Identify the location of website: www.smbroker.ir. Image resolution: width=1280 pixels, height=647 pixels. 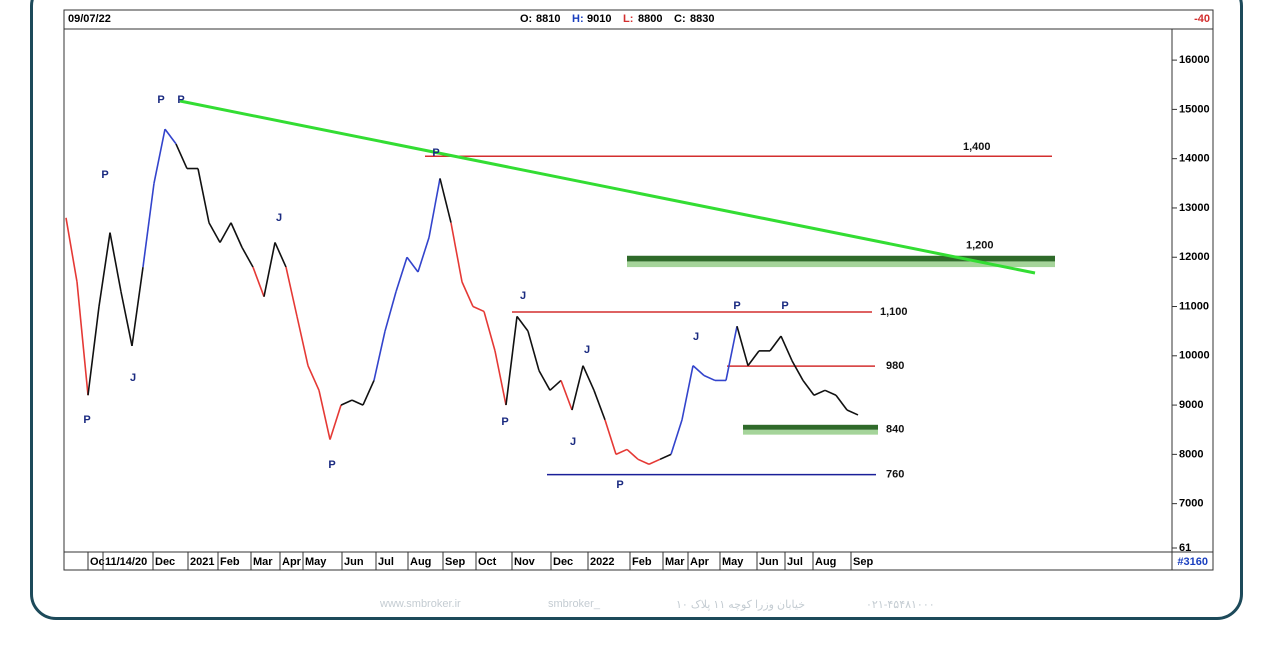
(420, 604).